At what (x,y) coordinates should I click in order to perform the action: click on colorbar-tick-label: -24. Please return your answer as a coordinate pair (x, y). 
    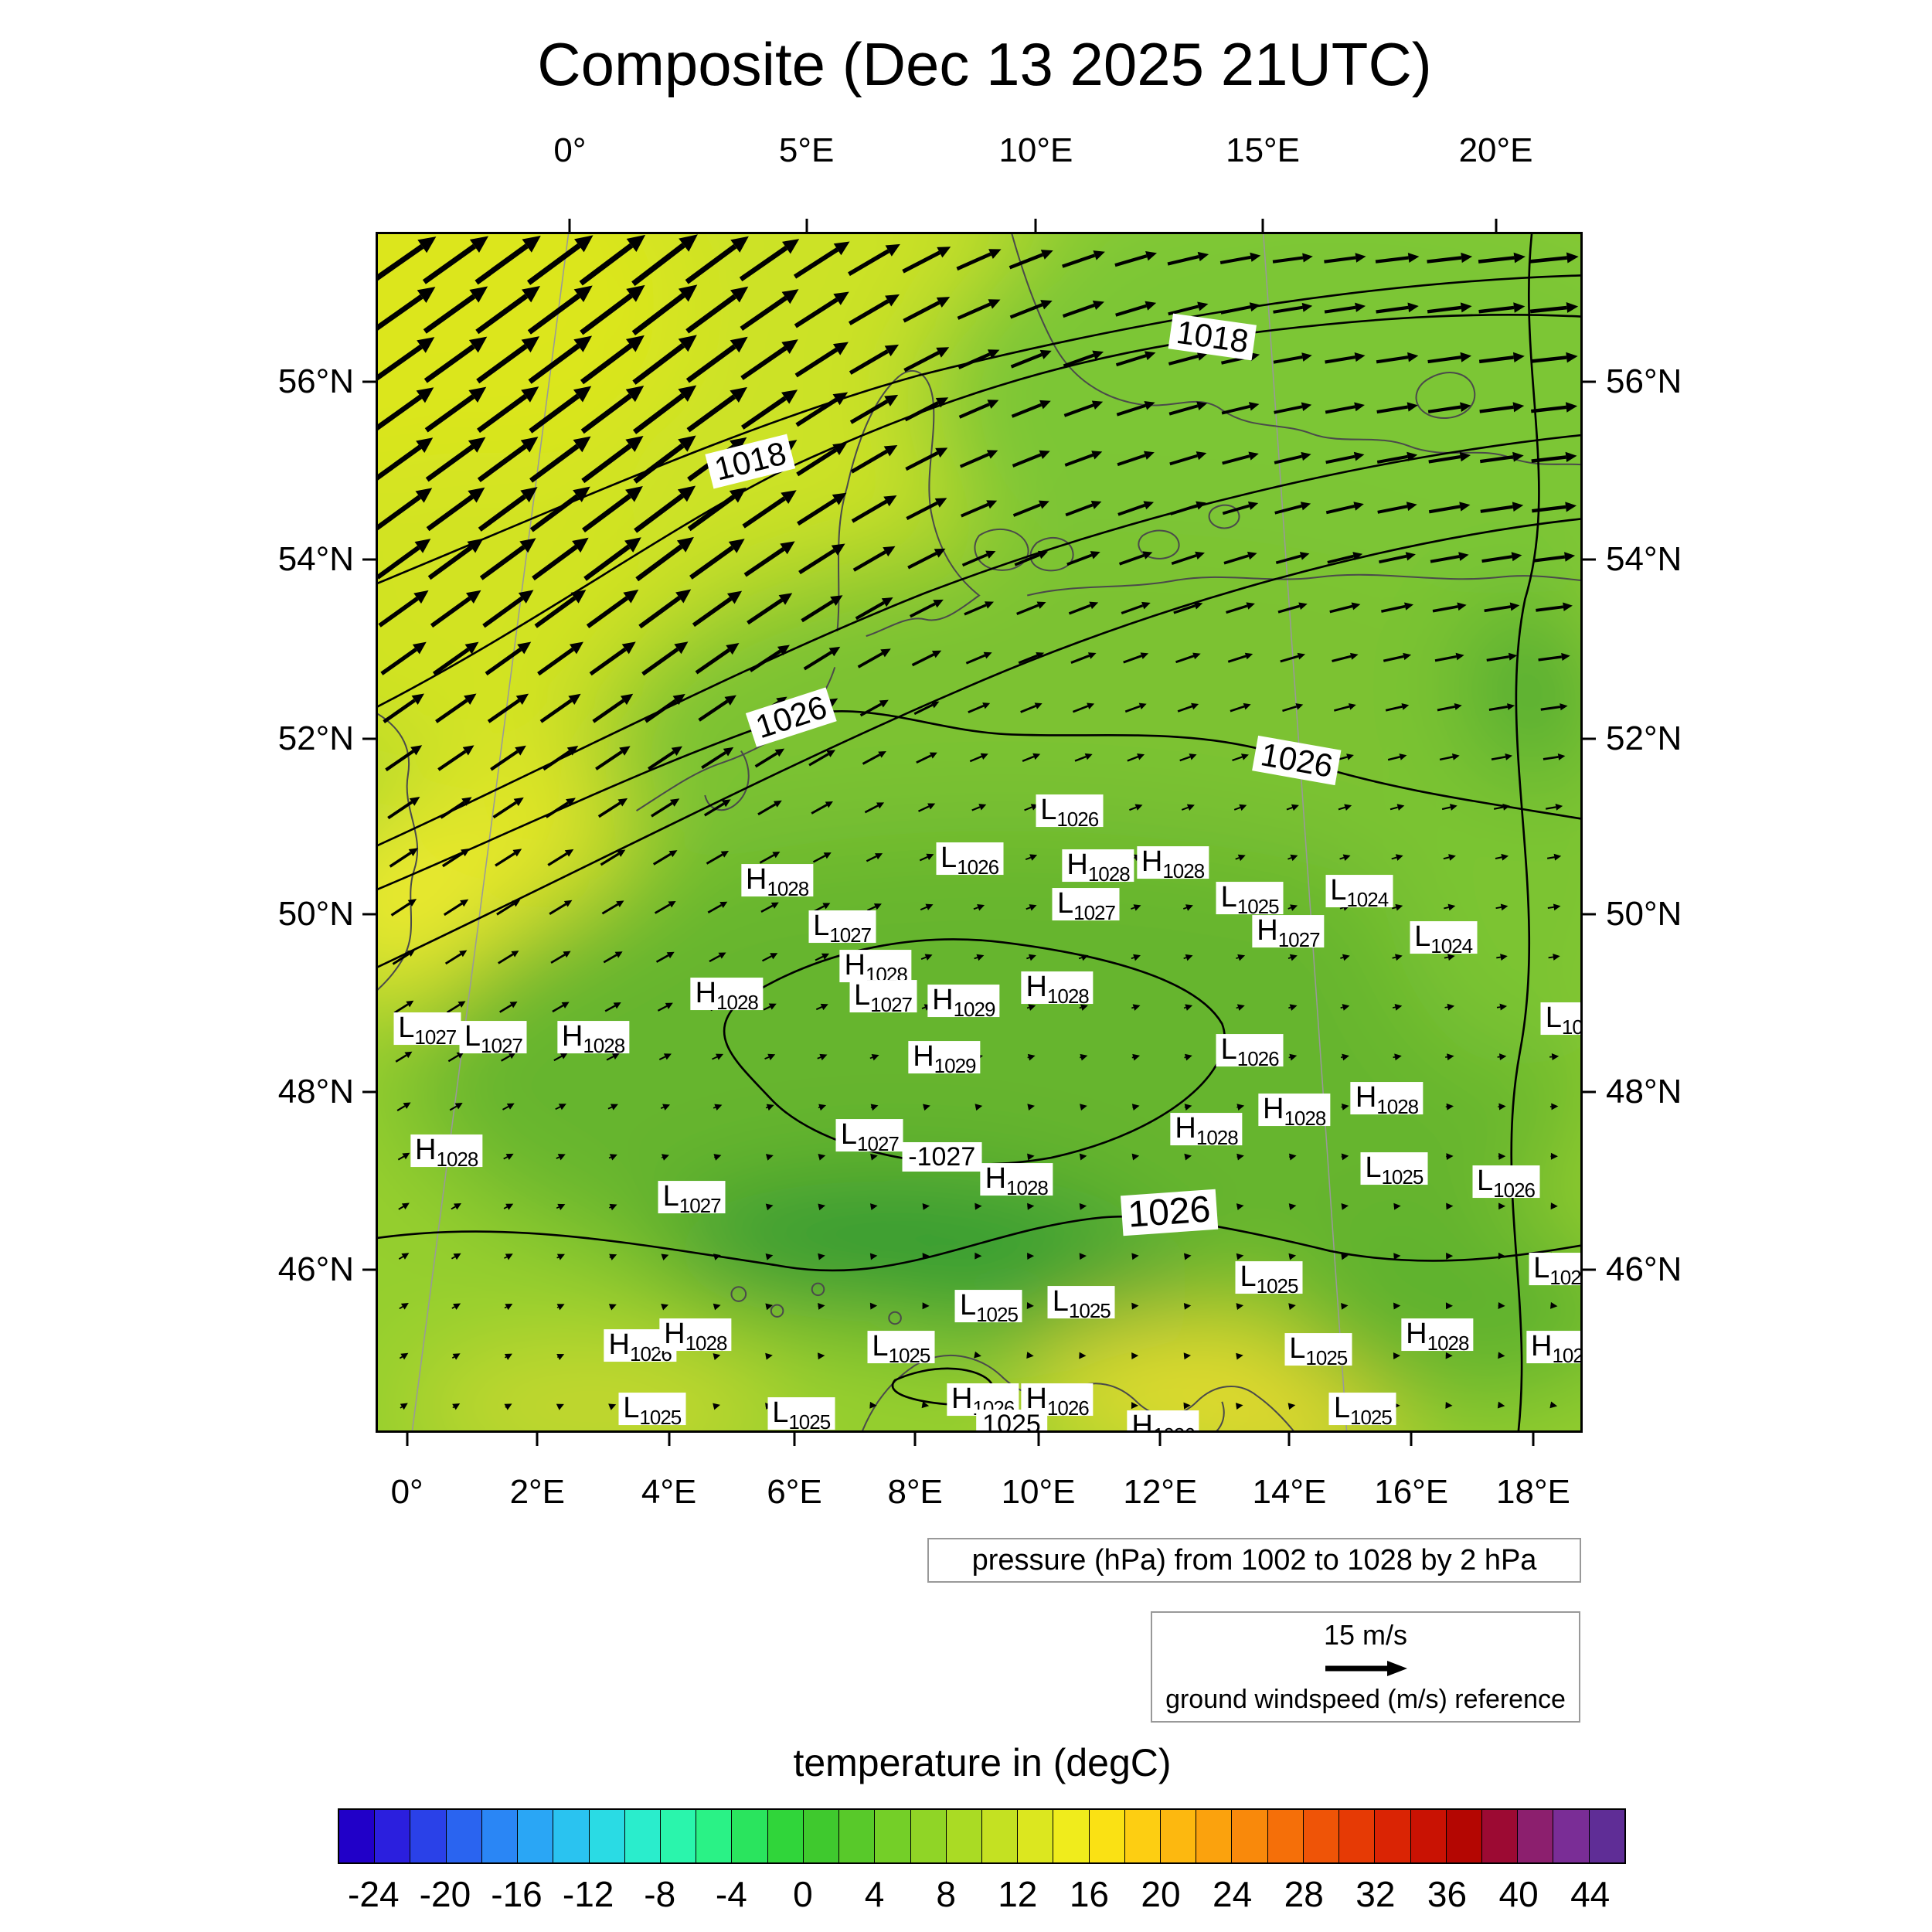
    Looking at the image, I should click on (374, 1894).